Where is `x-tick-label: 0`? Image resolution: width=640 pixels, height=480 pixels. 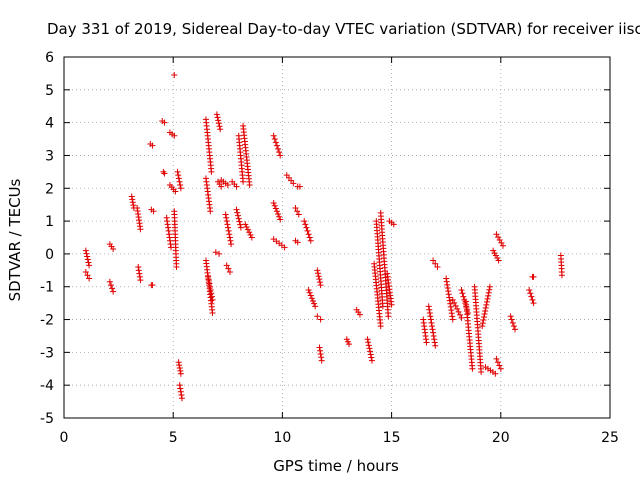
x-tick-label: 0 is located at coordinates (64, 438).